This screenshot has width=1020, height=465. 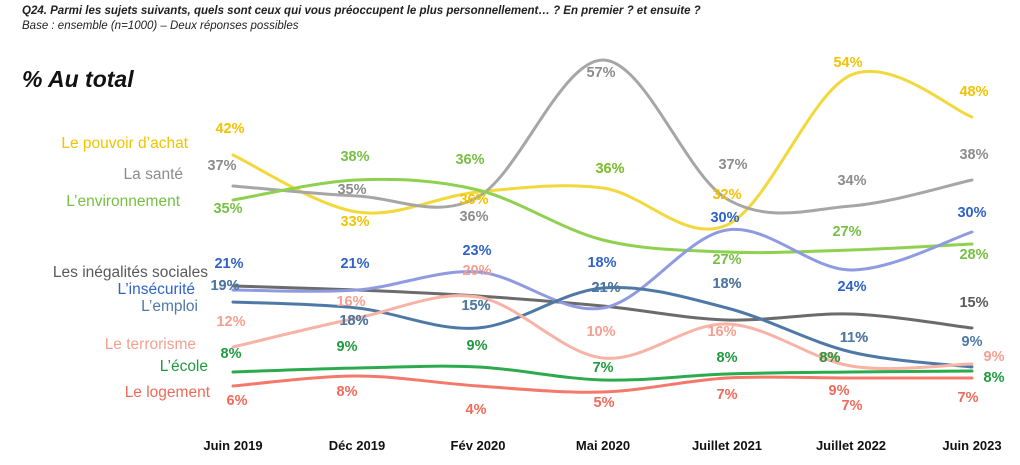 I want to click on data-label-le-logement-3: 5%, so click(x=604, y=403).